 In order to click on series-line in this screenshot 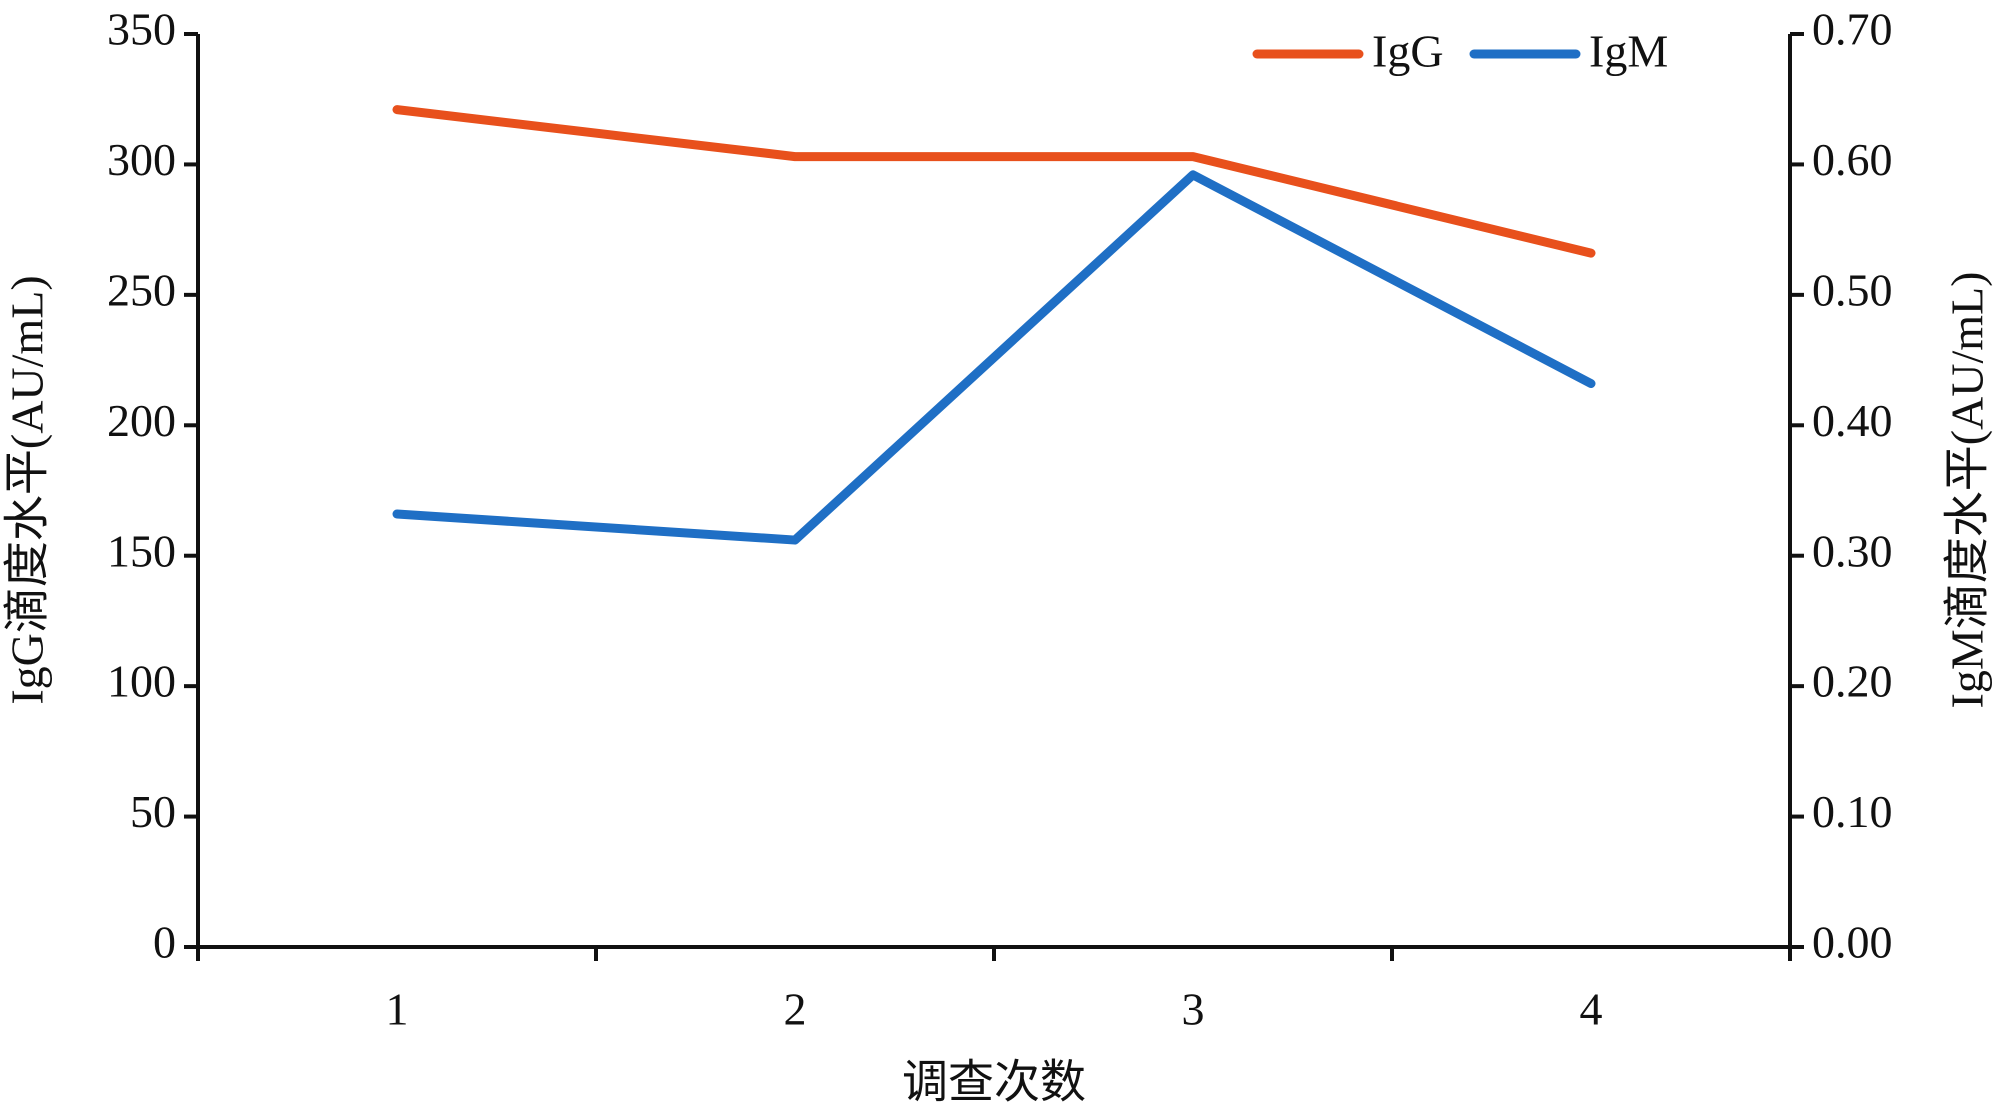, I will do `click(994, 181)`.